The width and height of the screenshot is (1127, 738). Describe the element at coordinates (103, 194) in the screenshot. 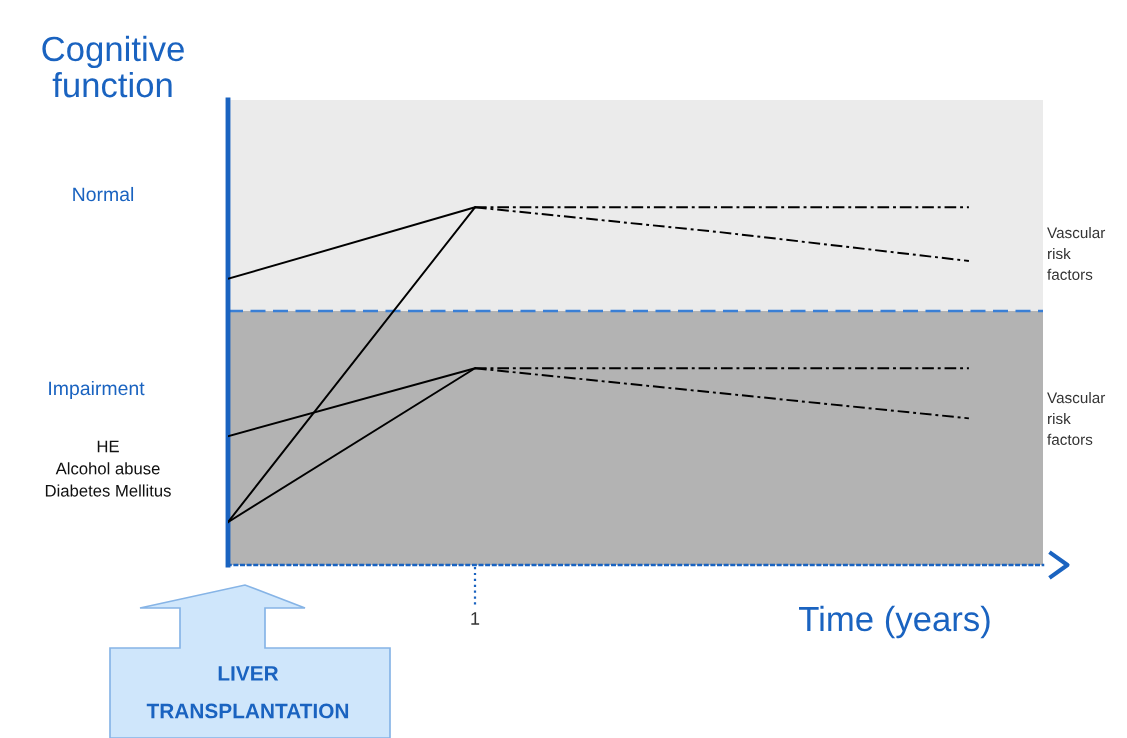

I see `text: Normal` at that location.